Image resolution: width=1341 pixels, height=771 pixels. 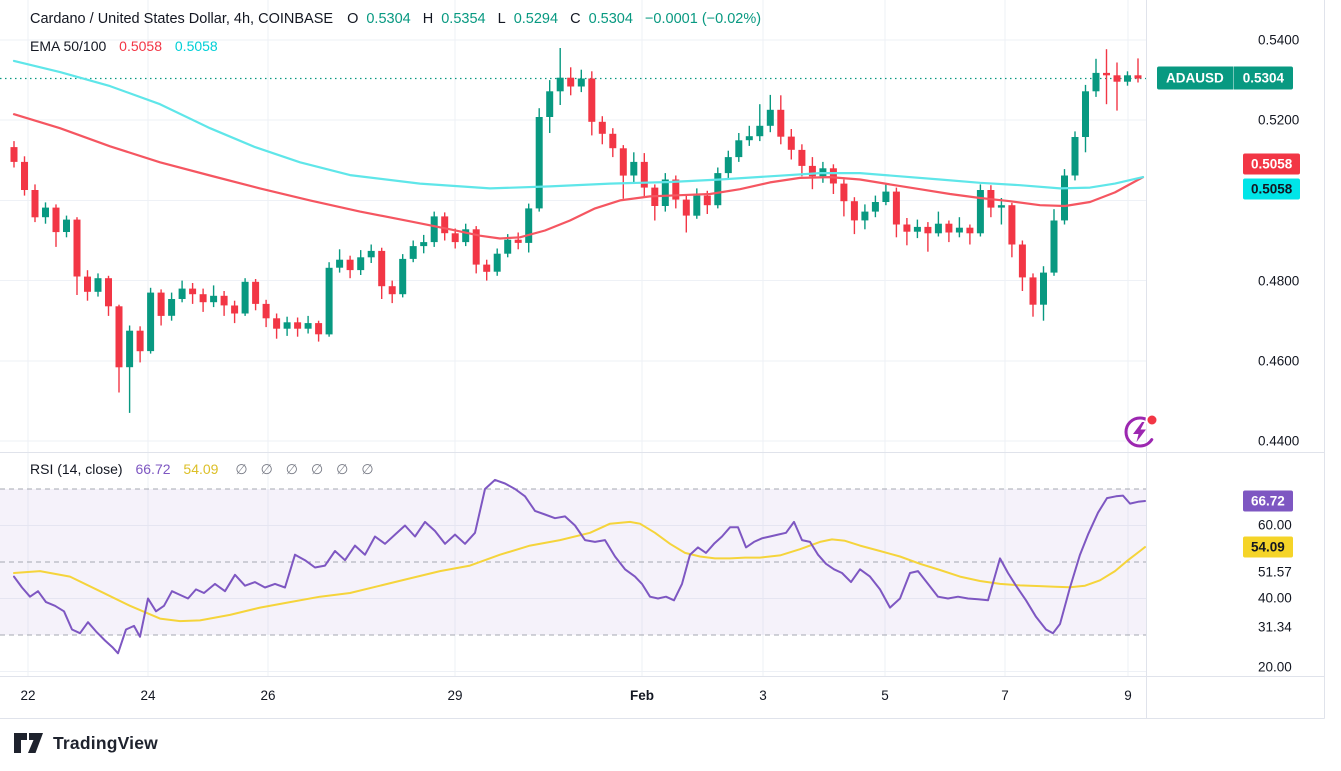 What do you see at coordinates (1279, 361) in the screenshot?
I see `price-tick-label: 0.4600` at bounding box center [1279, 361].